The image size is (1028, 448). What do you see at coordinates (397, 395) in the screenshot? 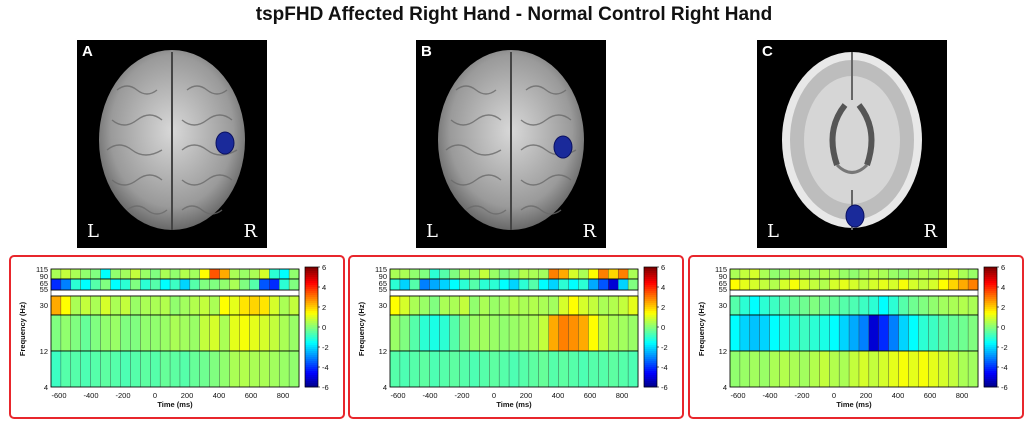
I see `x-tick-label: -600` at bounding box center [397, 395].